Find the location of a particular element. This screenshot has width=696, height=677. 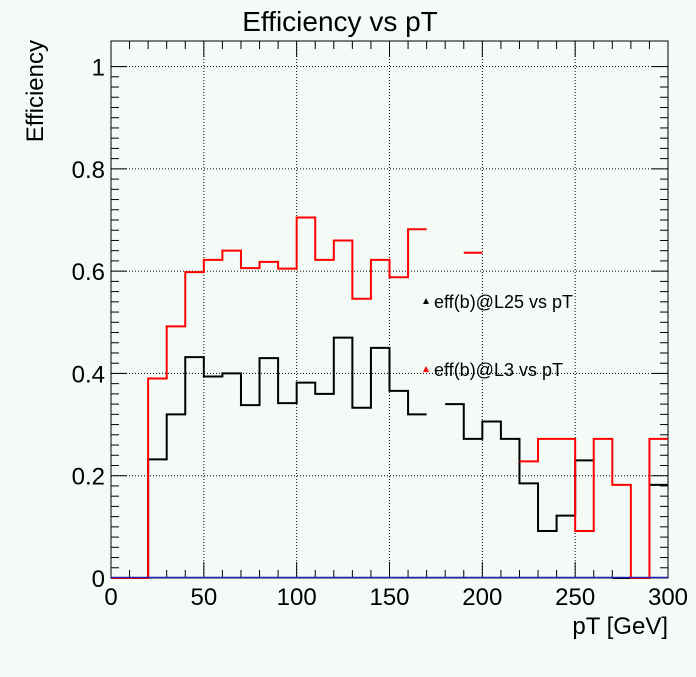

chart-title: Efficiency vs pT is located at coordinates (340, 21).